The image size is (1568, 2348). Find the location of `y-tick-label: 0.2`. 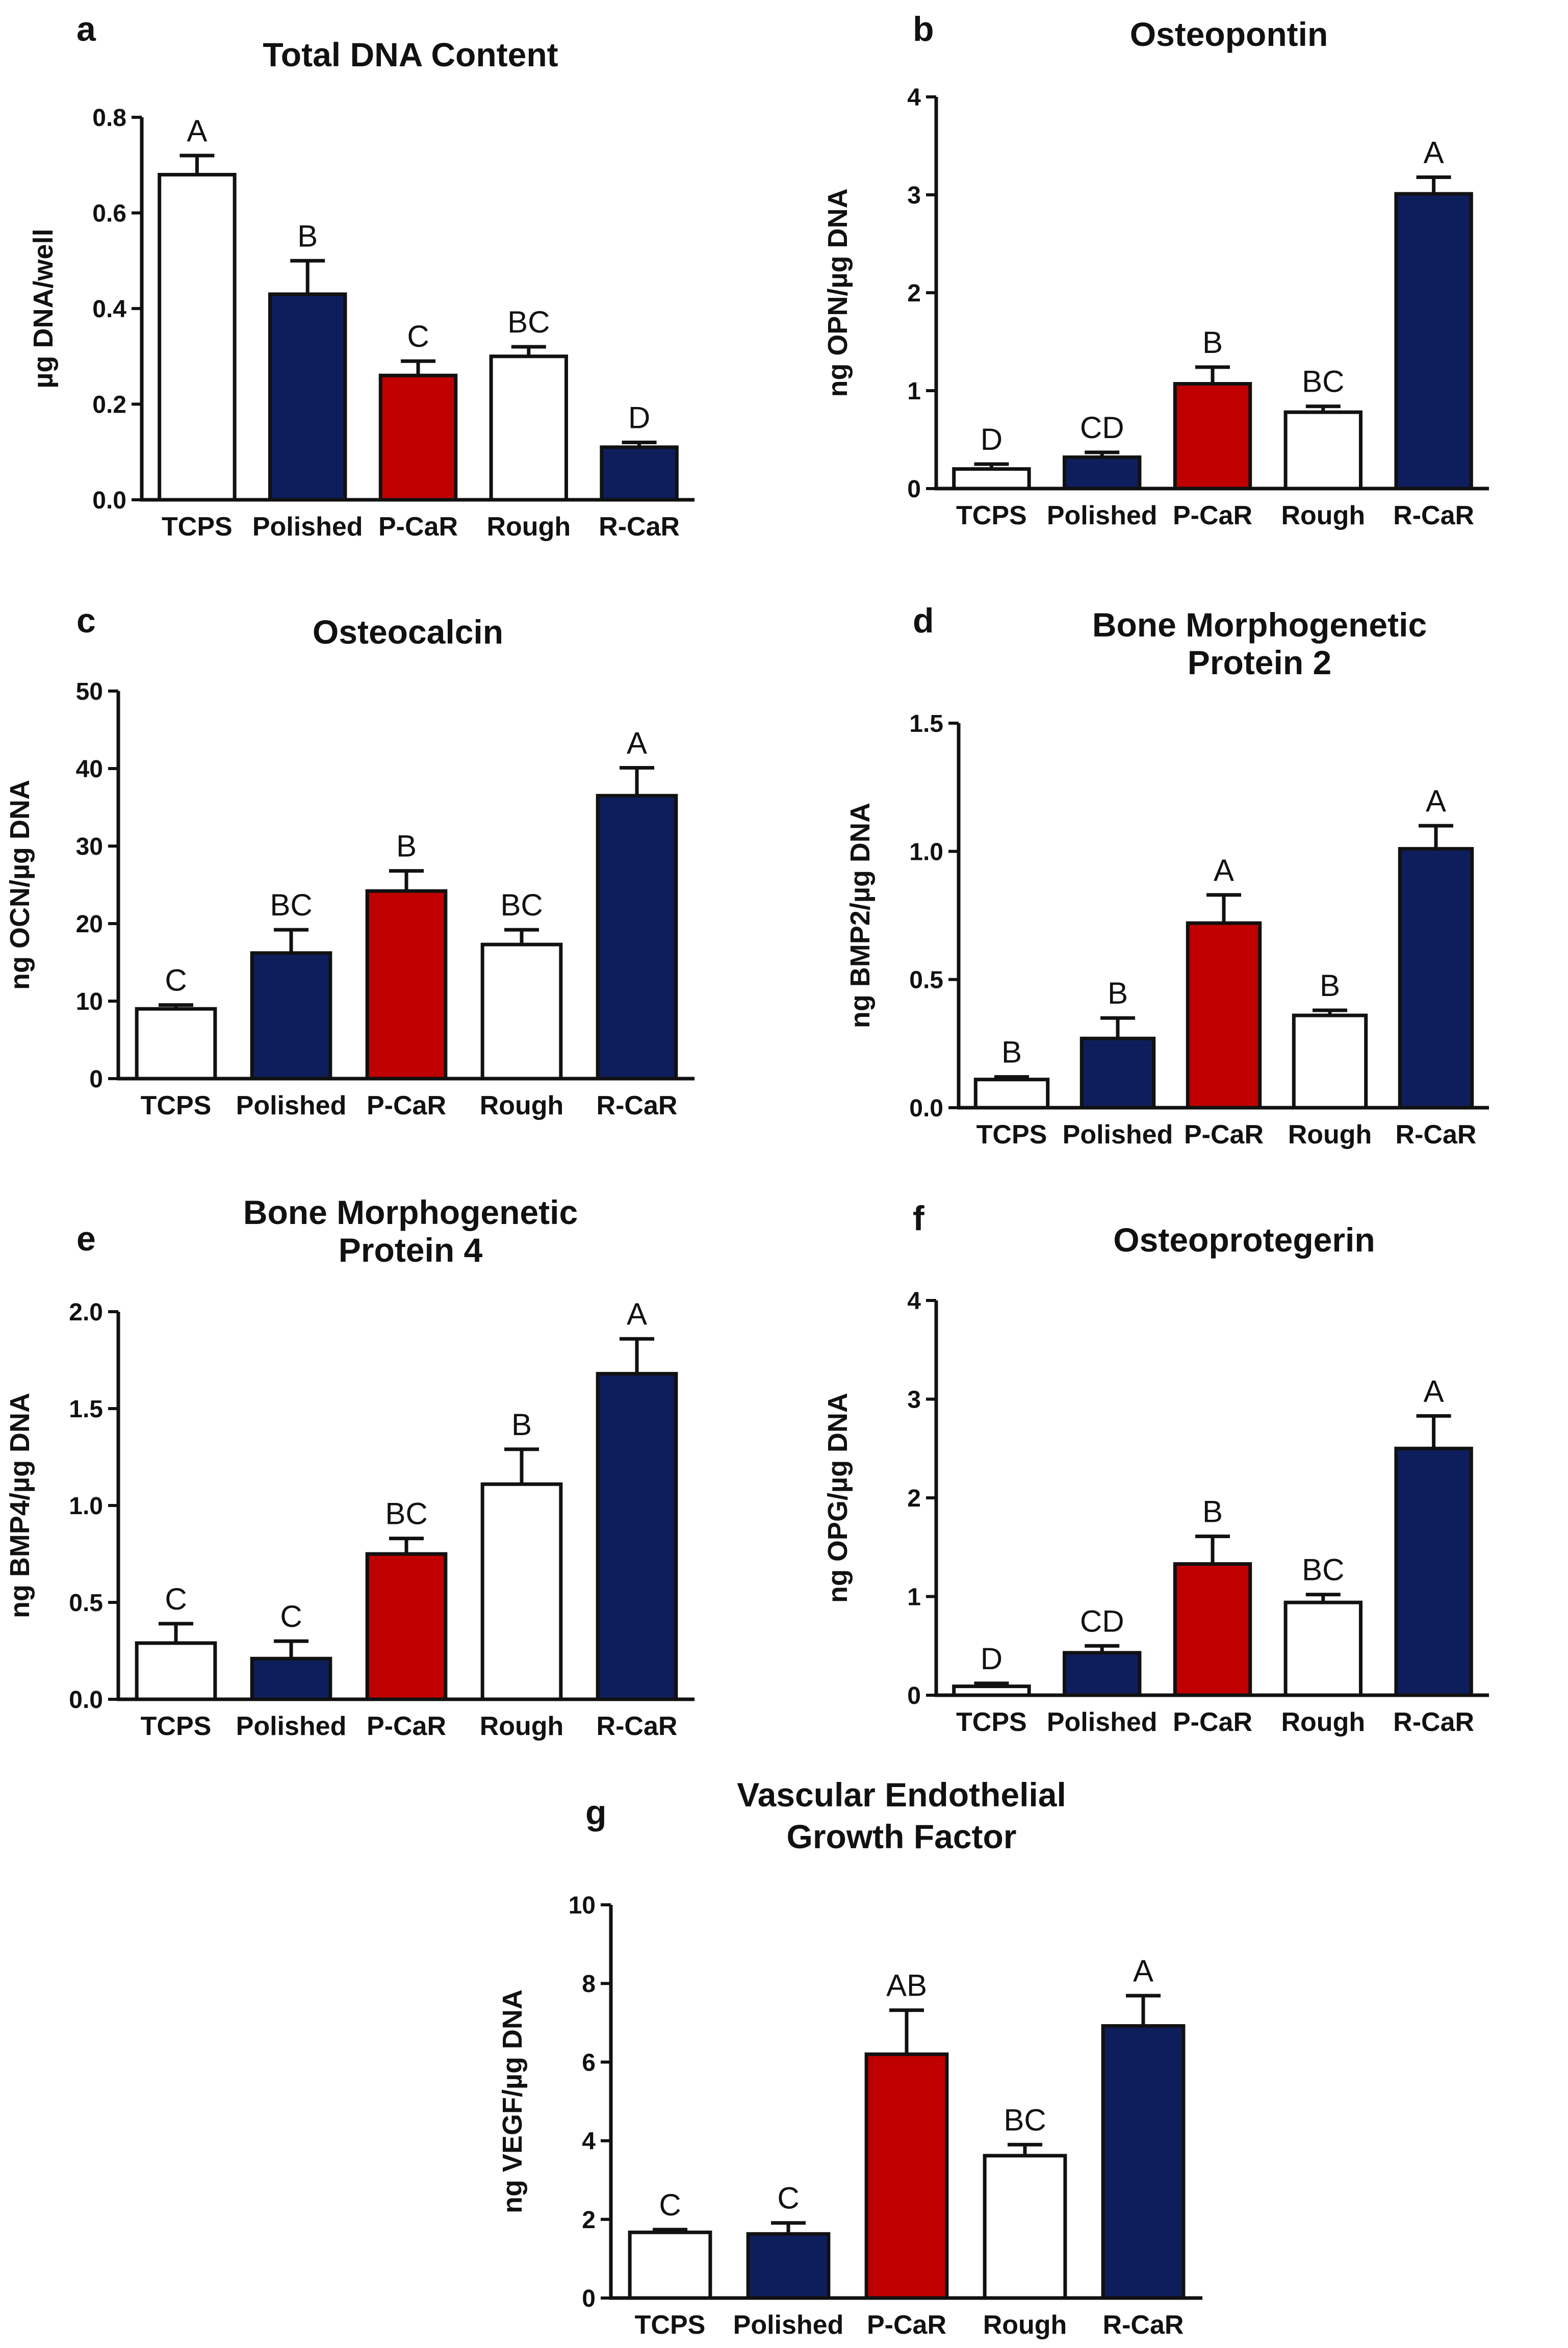

y-tick-label: 0.2 is located at coordinates (109, 405).